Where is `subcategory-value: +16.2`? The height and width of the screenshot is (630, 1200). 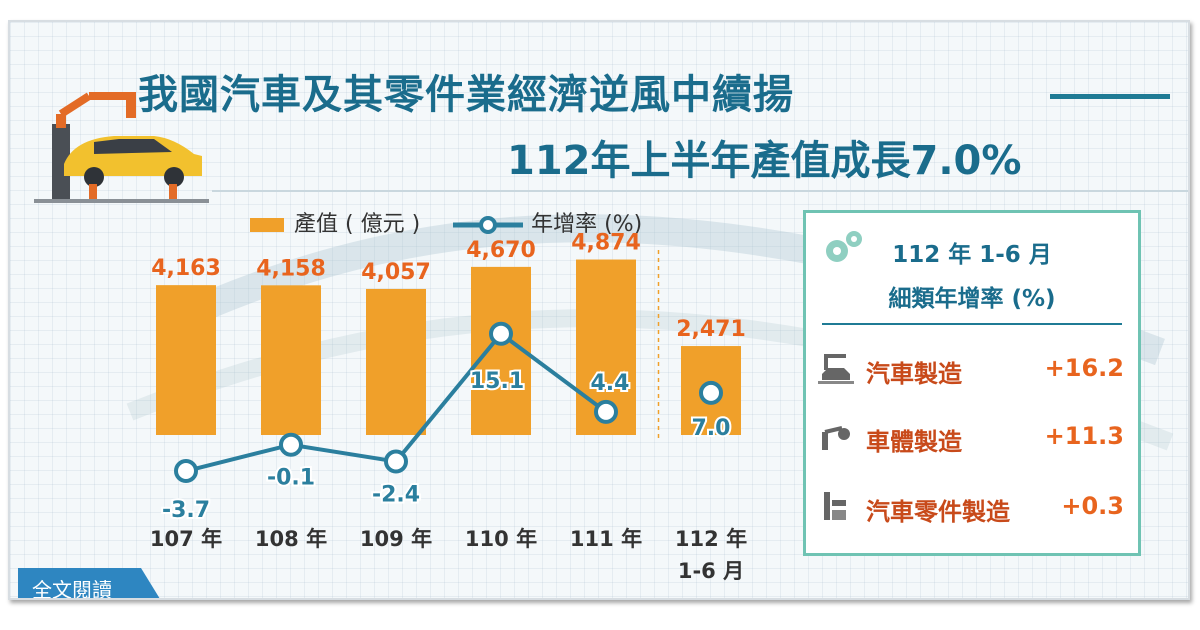
subcategory-value: +16.2 is located at coordinates (1084, 368).